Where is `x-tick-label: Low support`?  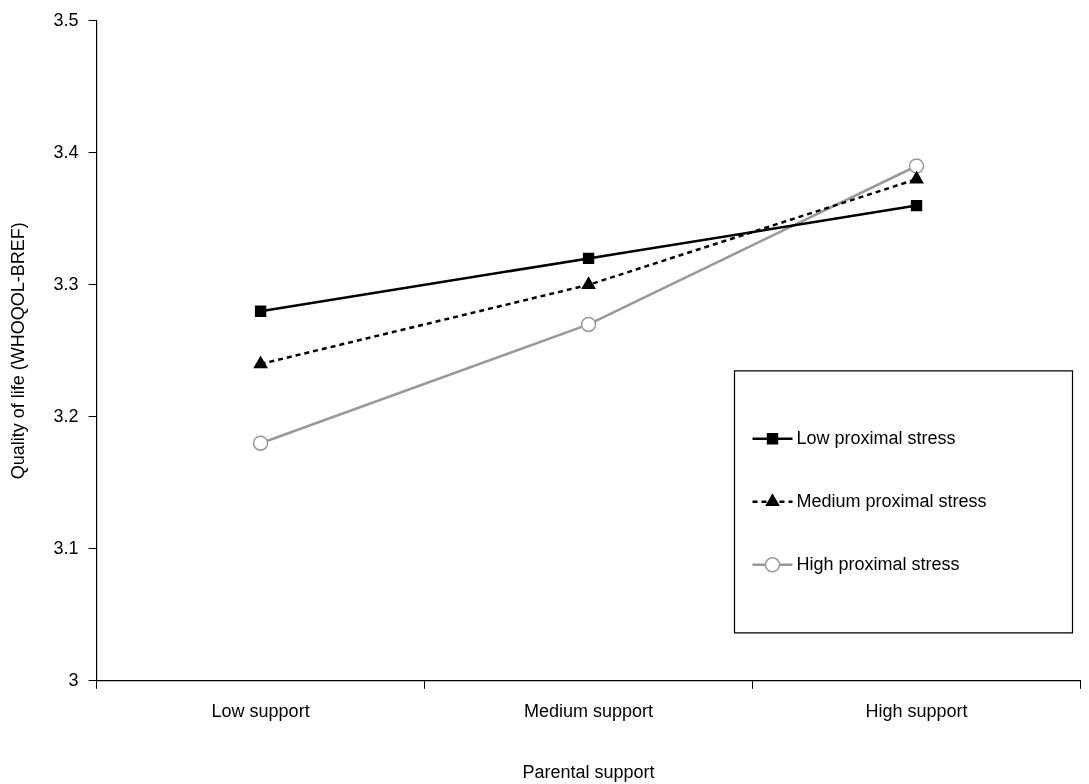 x-tick-label: Low support is located at coordinates (260, 710).